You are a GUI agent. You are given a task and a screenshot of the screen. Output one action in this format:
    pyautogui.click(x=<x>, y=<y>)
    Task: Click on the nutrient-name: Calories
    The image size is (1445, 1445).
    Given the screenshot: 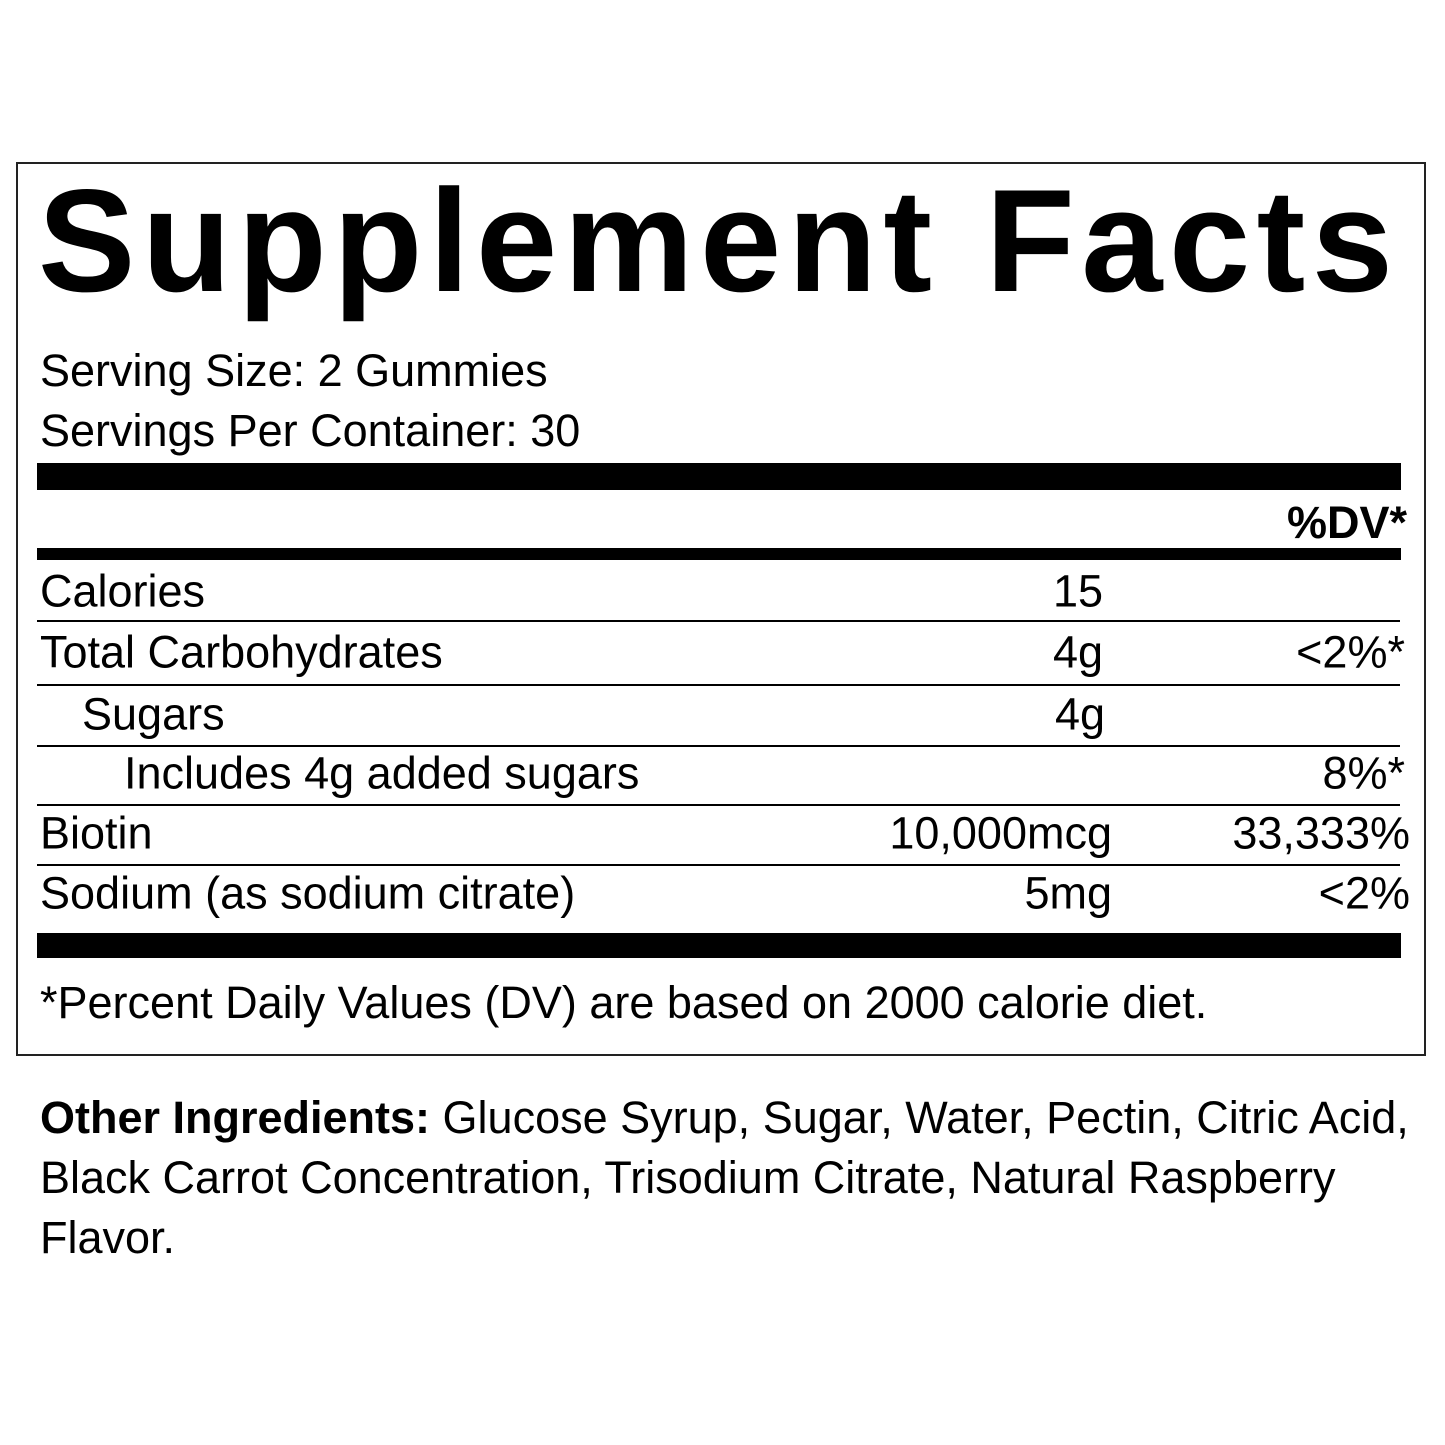 What is the action you would take?
    pyautogui.click(x=123, y=591)
    